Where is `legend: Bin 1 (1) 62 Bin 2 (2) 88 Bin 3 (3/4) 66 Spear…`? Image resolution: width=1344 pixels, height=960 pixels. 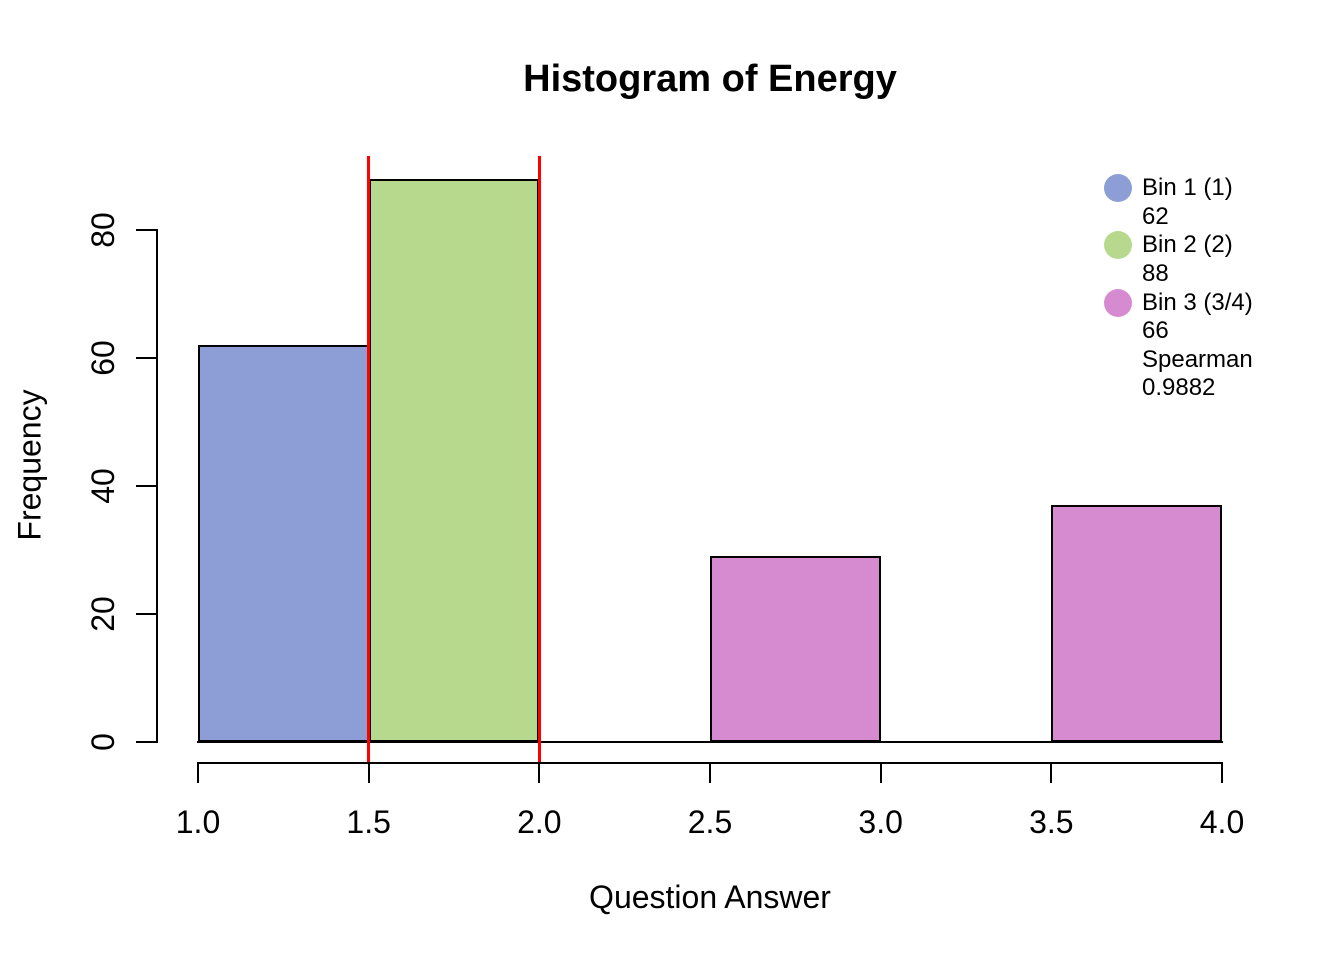
legend: Bin 1 (1) 62 Bin 2 (2) 88 Bin 3 (3/4) 66 Spear… is located at coordinates (1178, 288).